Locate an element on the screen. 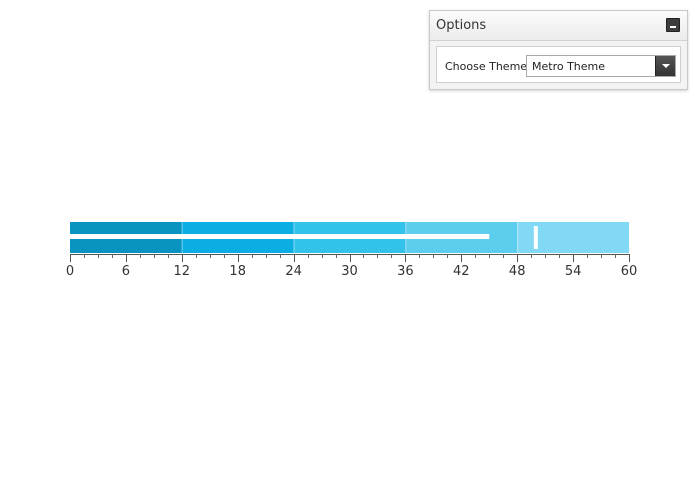 The height and width of the screenshot is (500, 700). comparative-measure-marker is located at coordinates (535, 237).